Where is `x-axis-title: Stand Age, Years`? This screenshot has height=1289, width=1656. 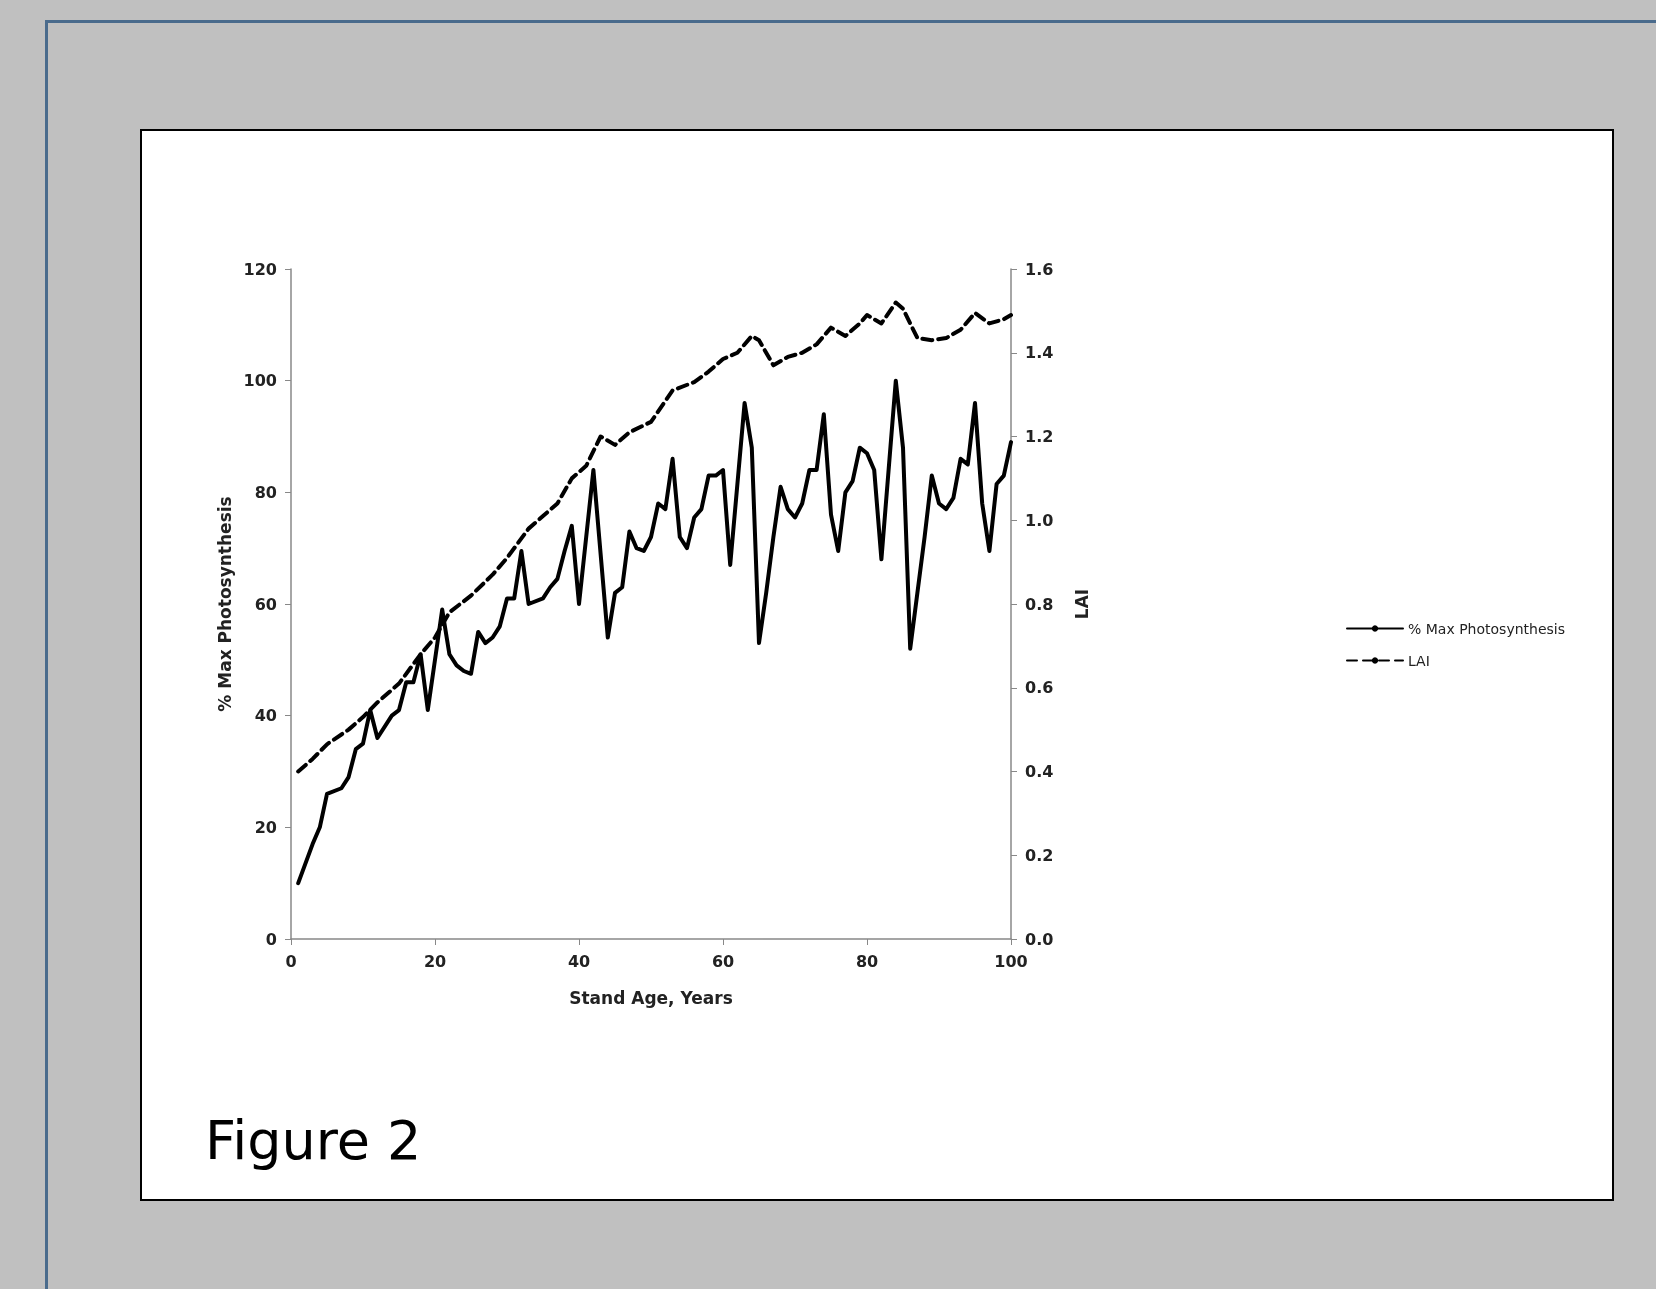 x-axis-title: Stand Age, Years is located at coordinates (651, 997).